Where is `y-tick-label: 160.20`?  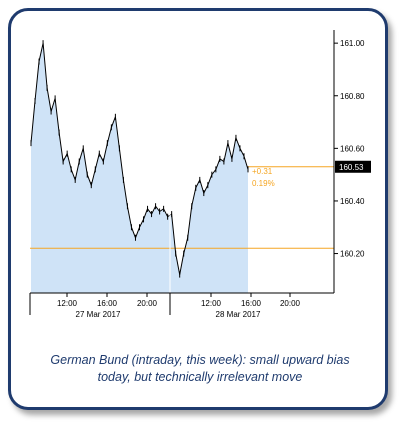 y-tick-label: 160.20 is located at coordinates (352, 254).